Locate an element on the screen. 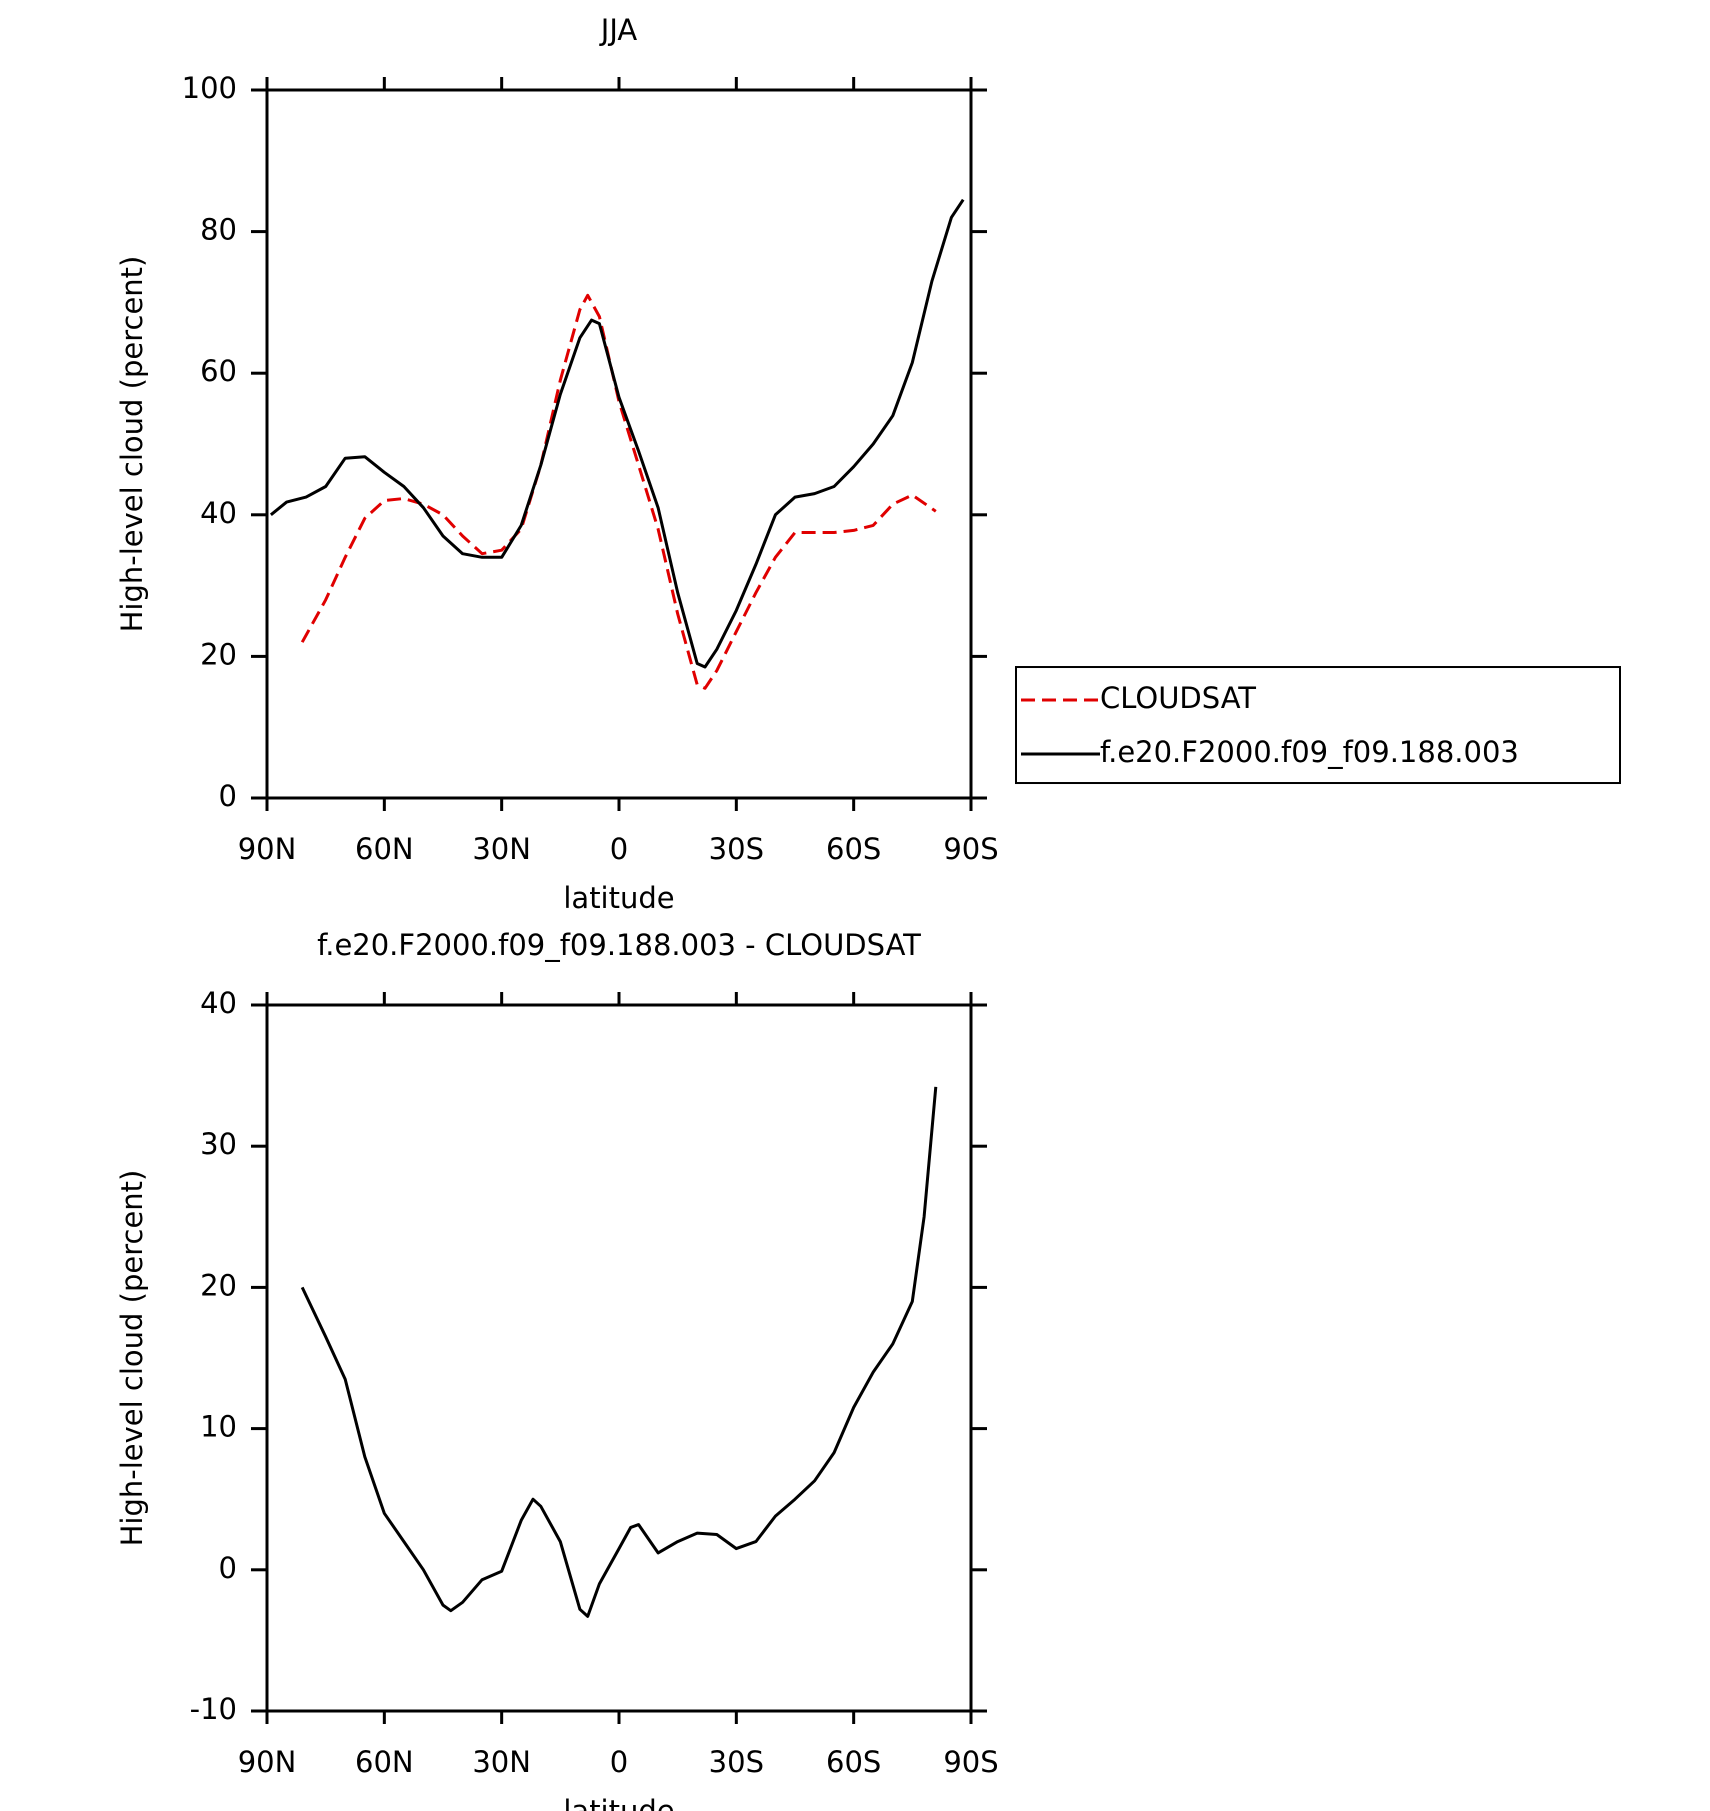  y-tick-label: -10 is located at coordinates (213, 1709).